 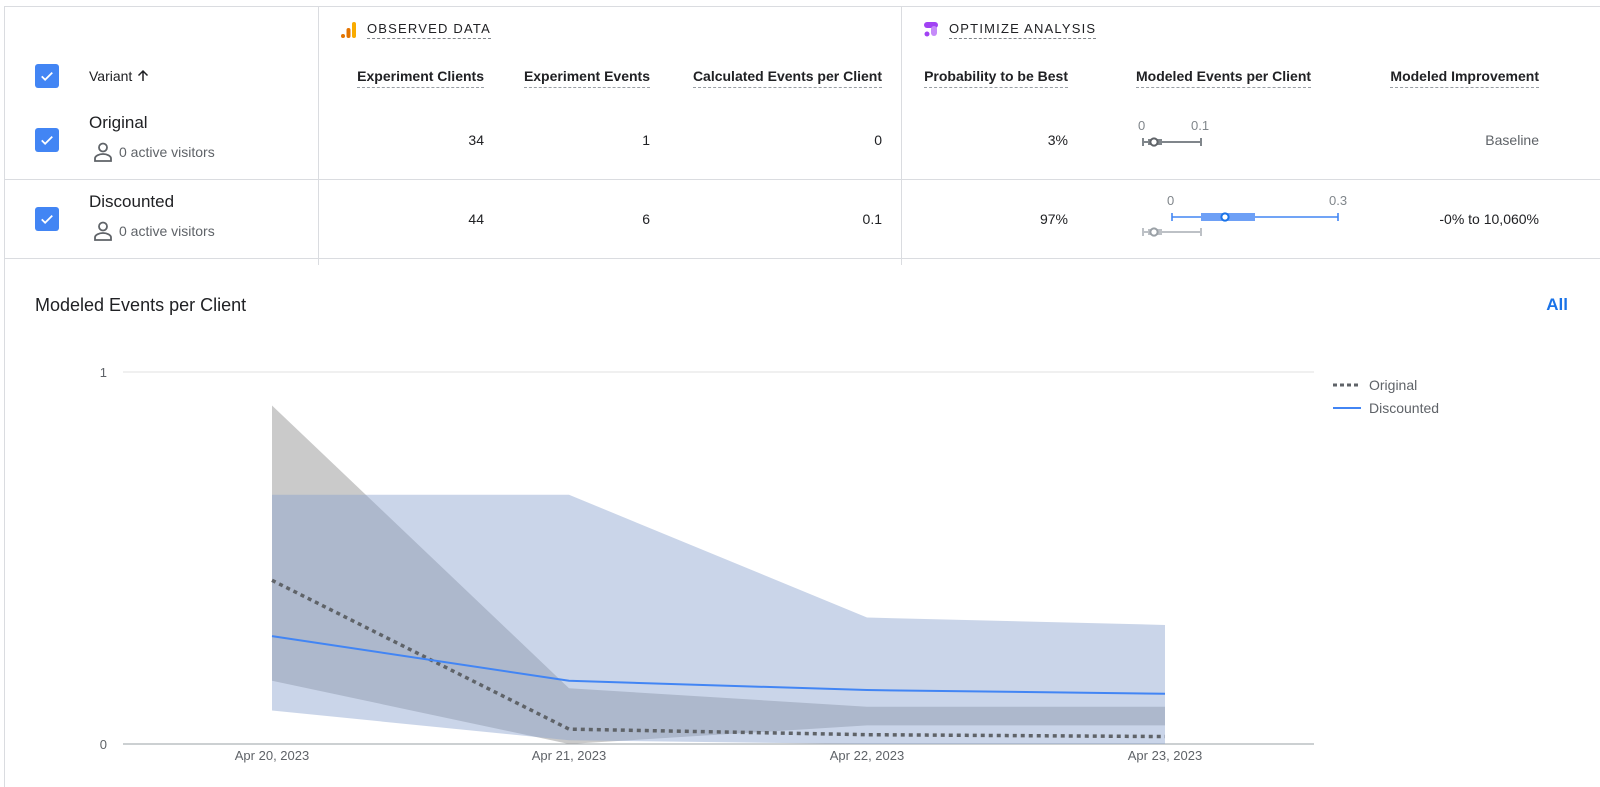 I want to click on legend-item-original: Original, so click(x=1386, y=384).